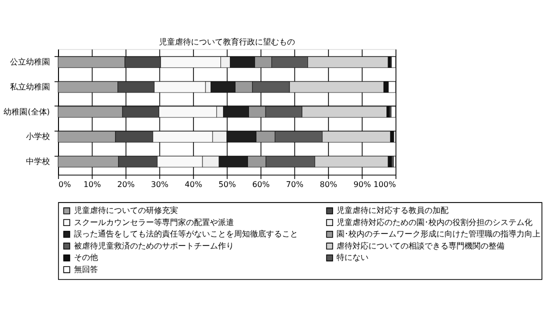 This screenshot has width=558, height=336. What do you see at coordinates (27, 111) in the screenshot?
I see `y-tick-label: 幼稚園(全体)` at bounding box center [27, 111].